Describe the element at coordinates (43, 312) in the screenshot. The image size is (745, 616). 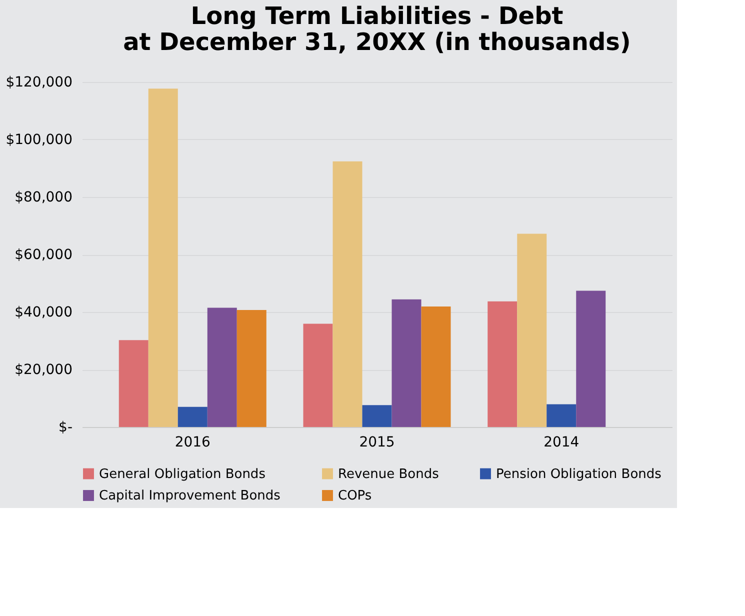
I see `y-tick-label: $40,000` at that location.